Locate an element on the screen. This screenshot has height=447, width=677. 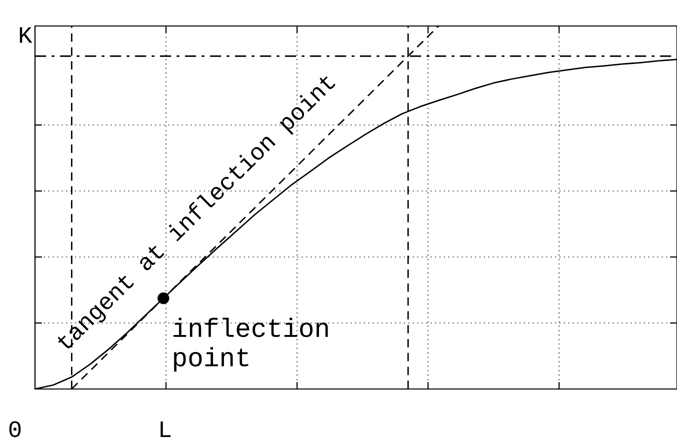
text: L is located at coordinates (165, 429).